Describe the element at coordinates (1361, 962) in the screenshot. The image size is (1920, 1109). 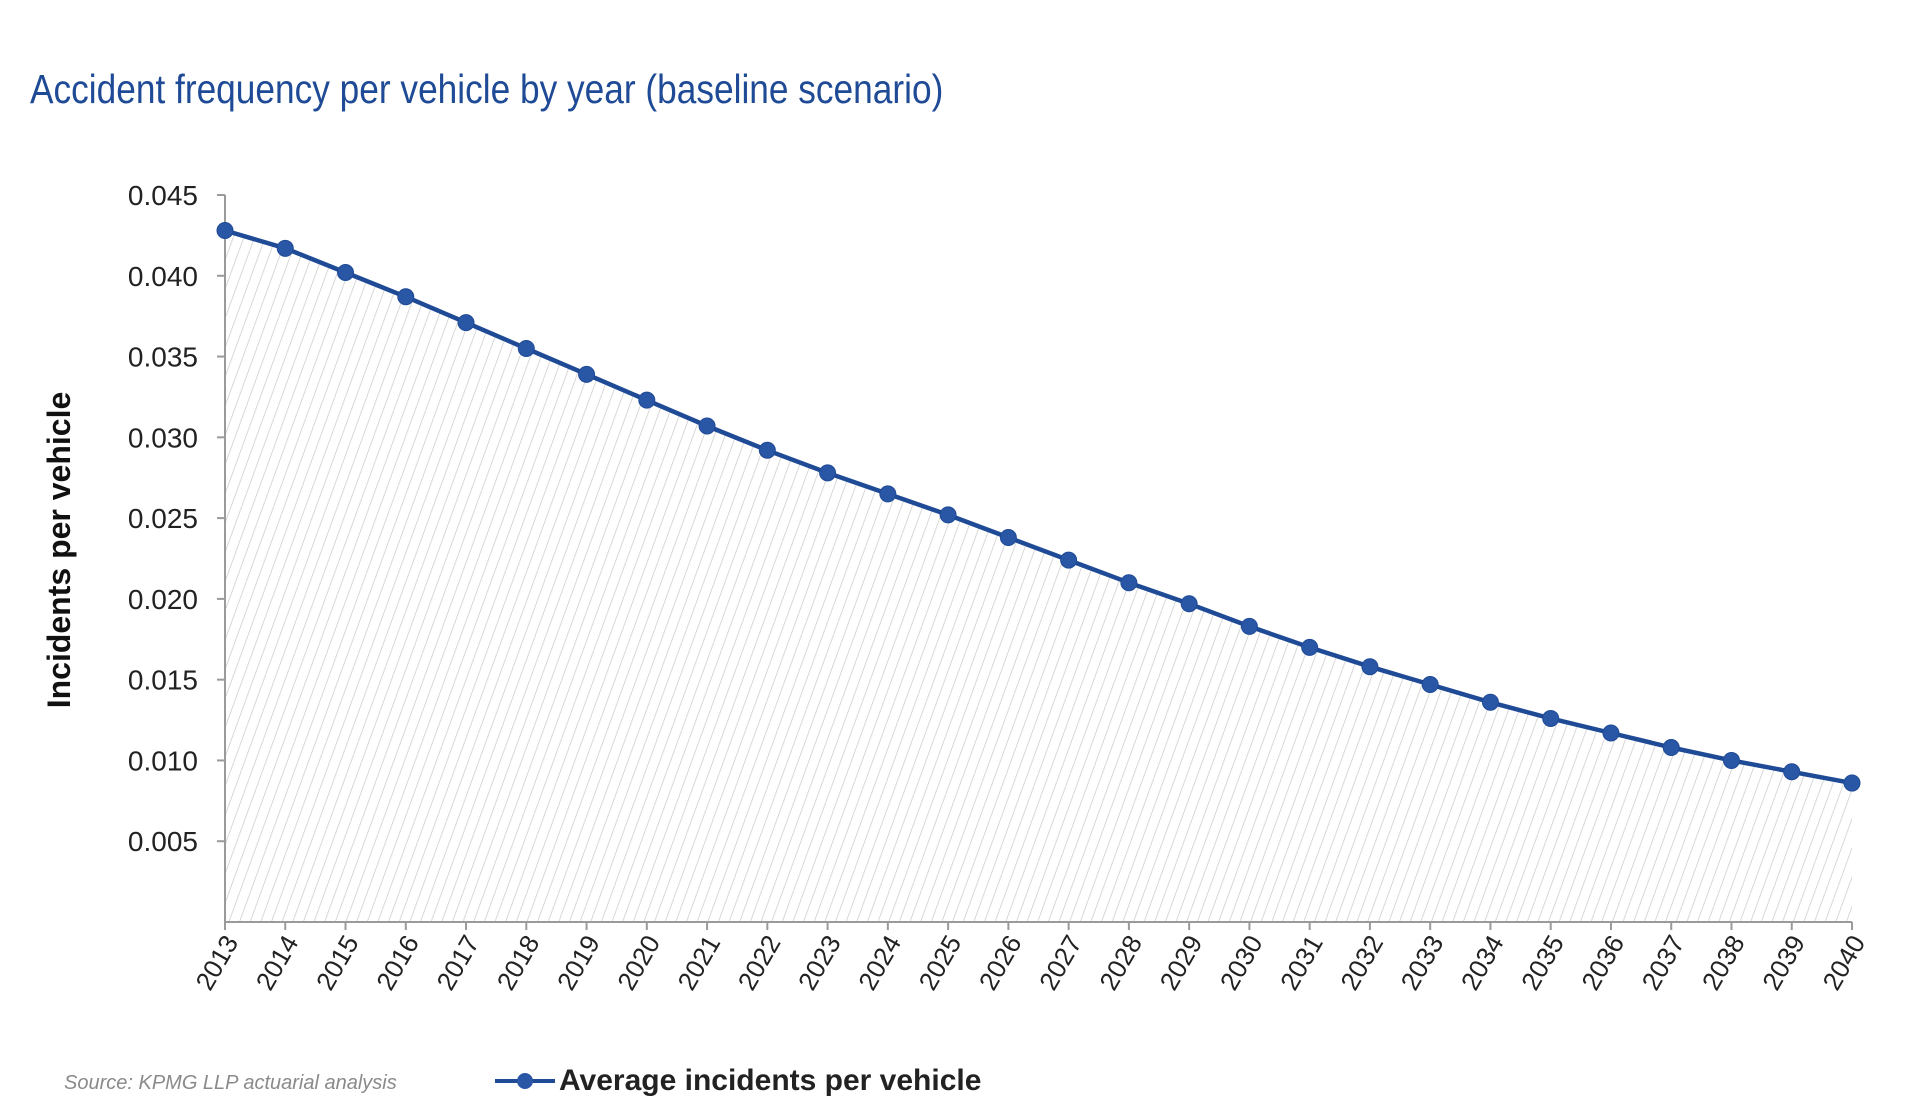
I see `x-tick-label: 2032` at that location.